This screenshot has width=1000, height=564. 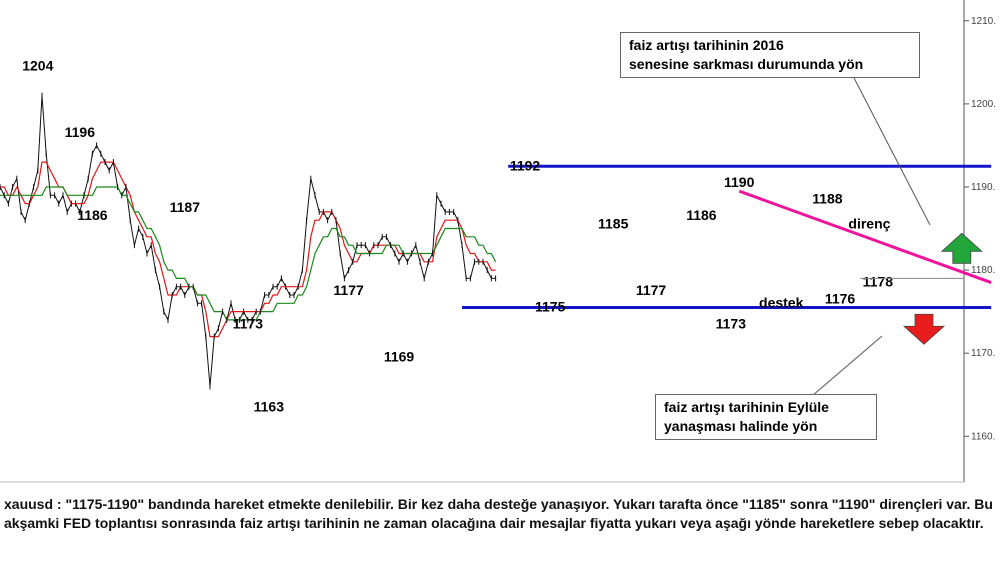 I want to click on note-up-leader, so click(x=891, y=149).